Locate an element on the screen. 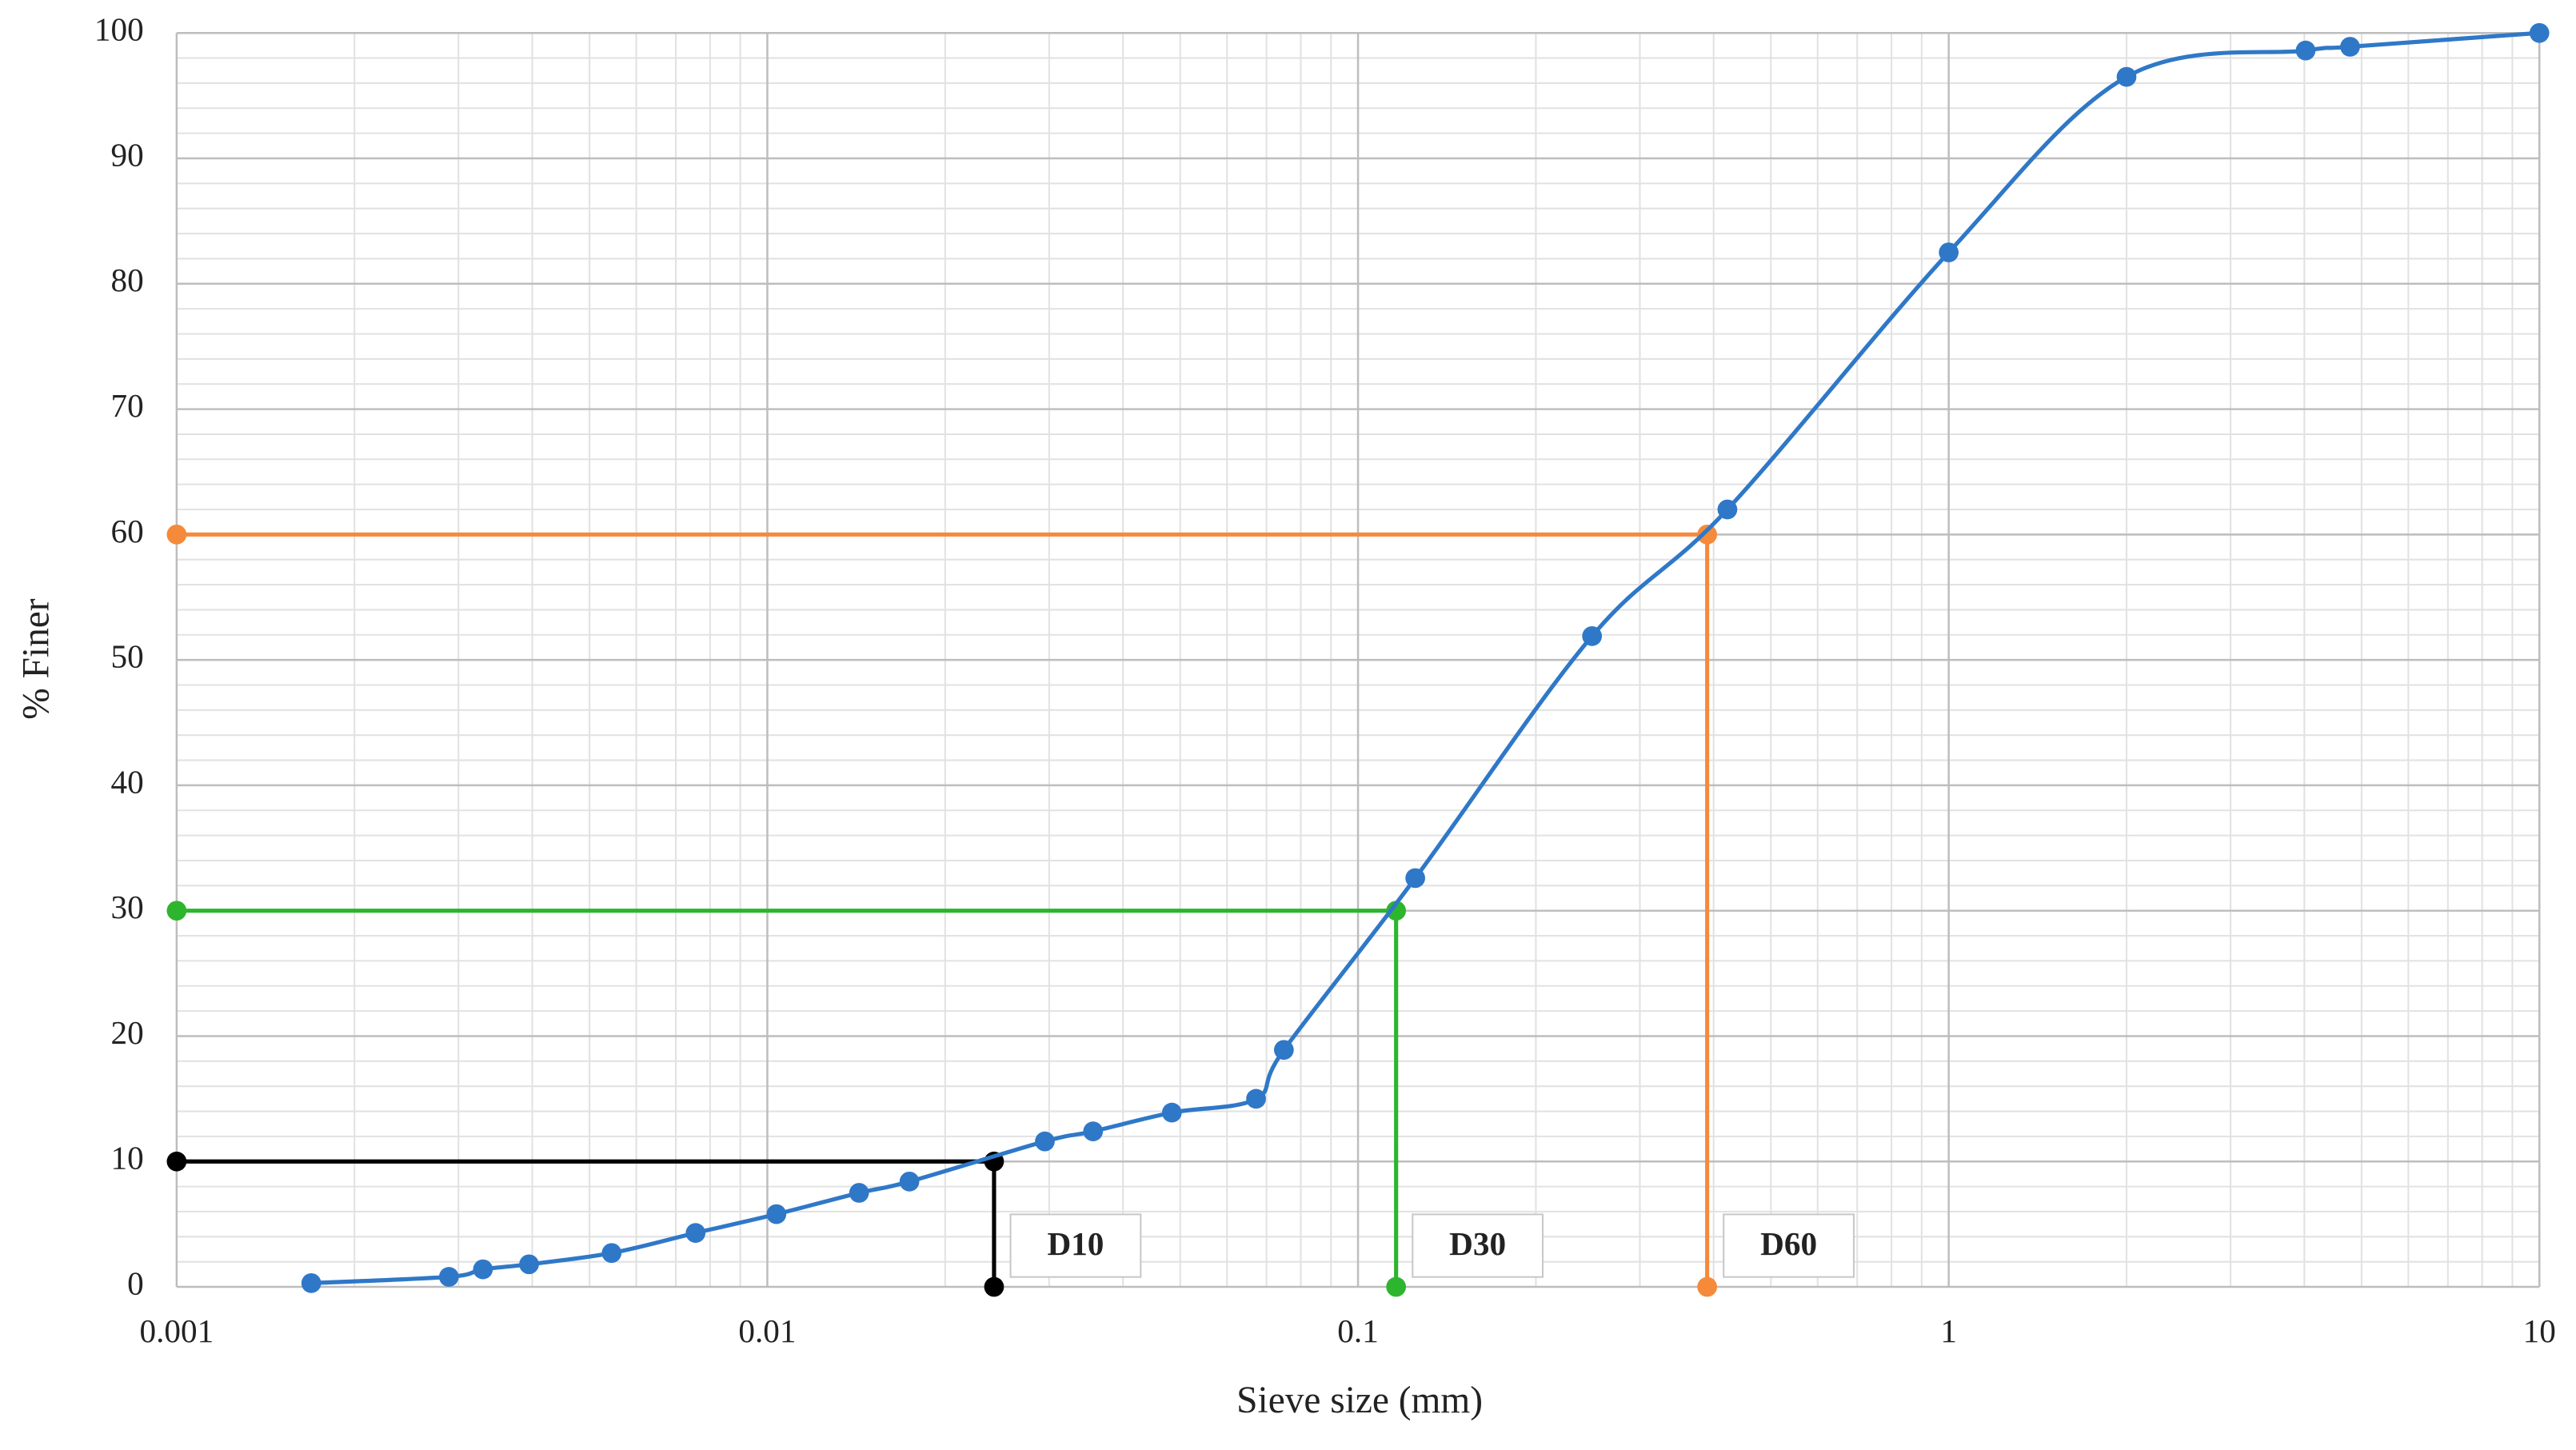 This screenshot has width=2576, height=1450. x-axis-title: Sieve size (mm) is located at coordinates (1360, 1400).